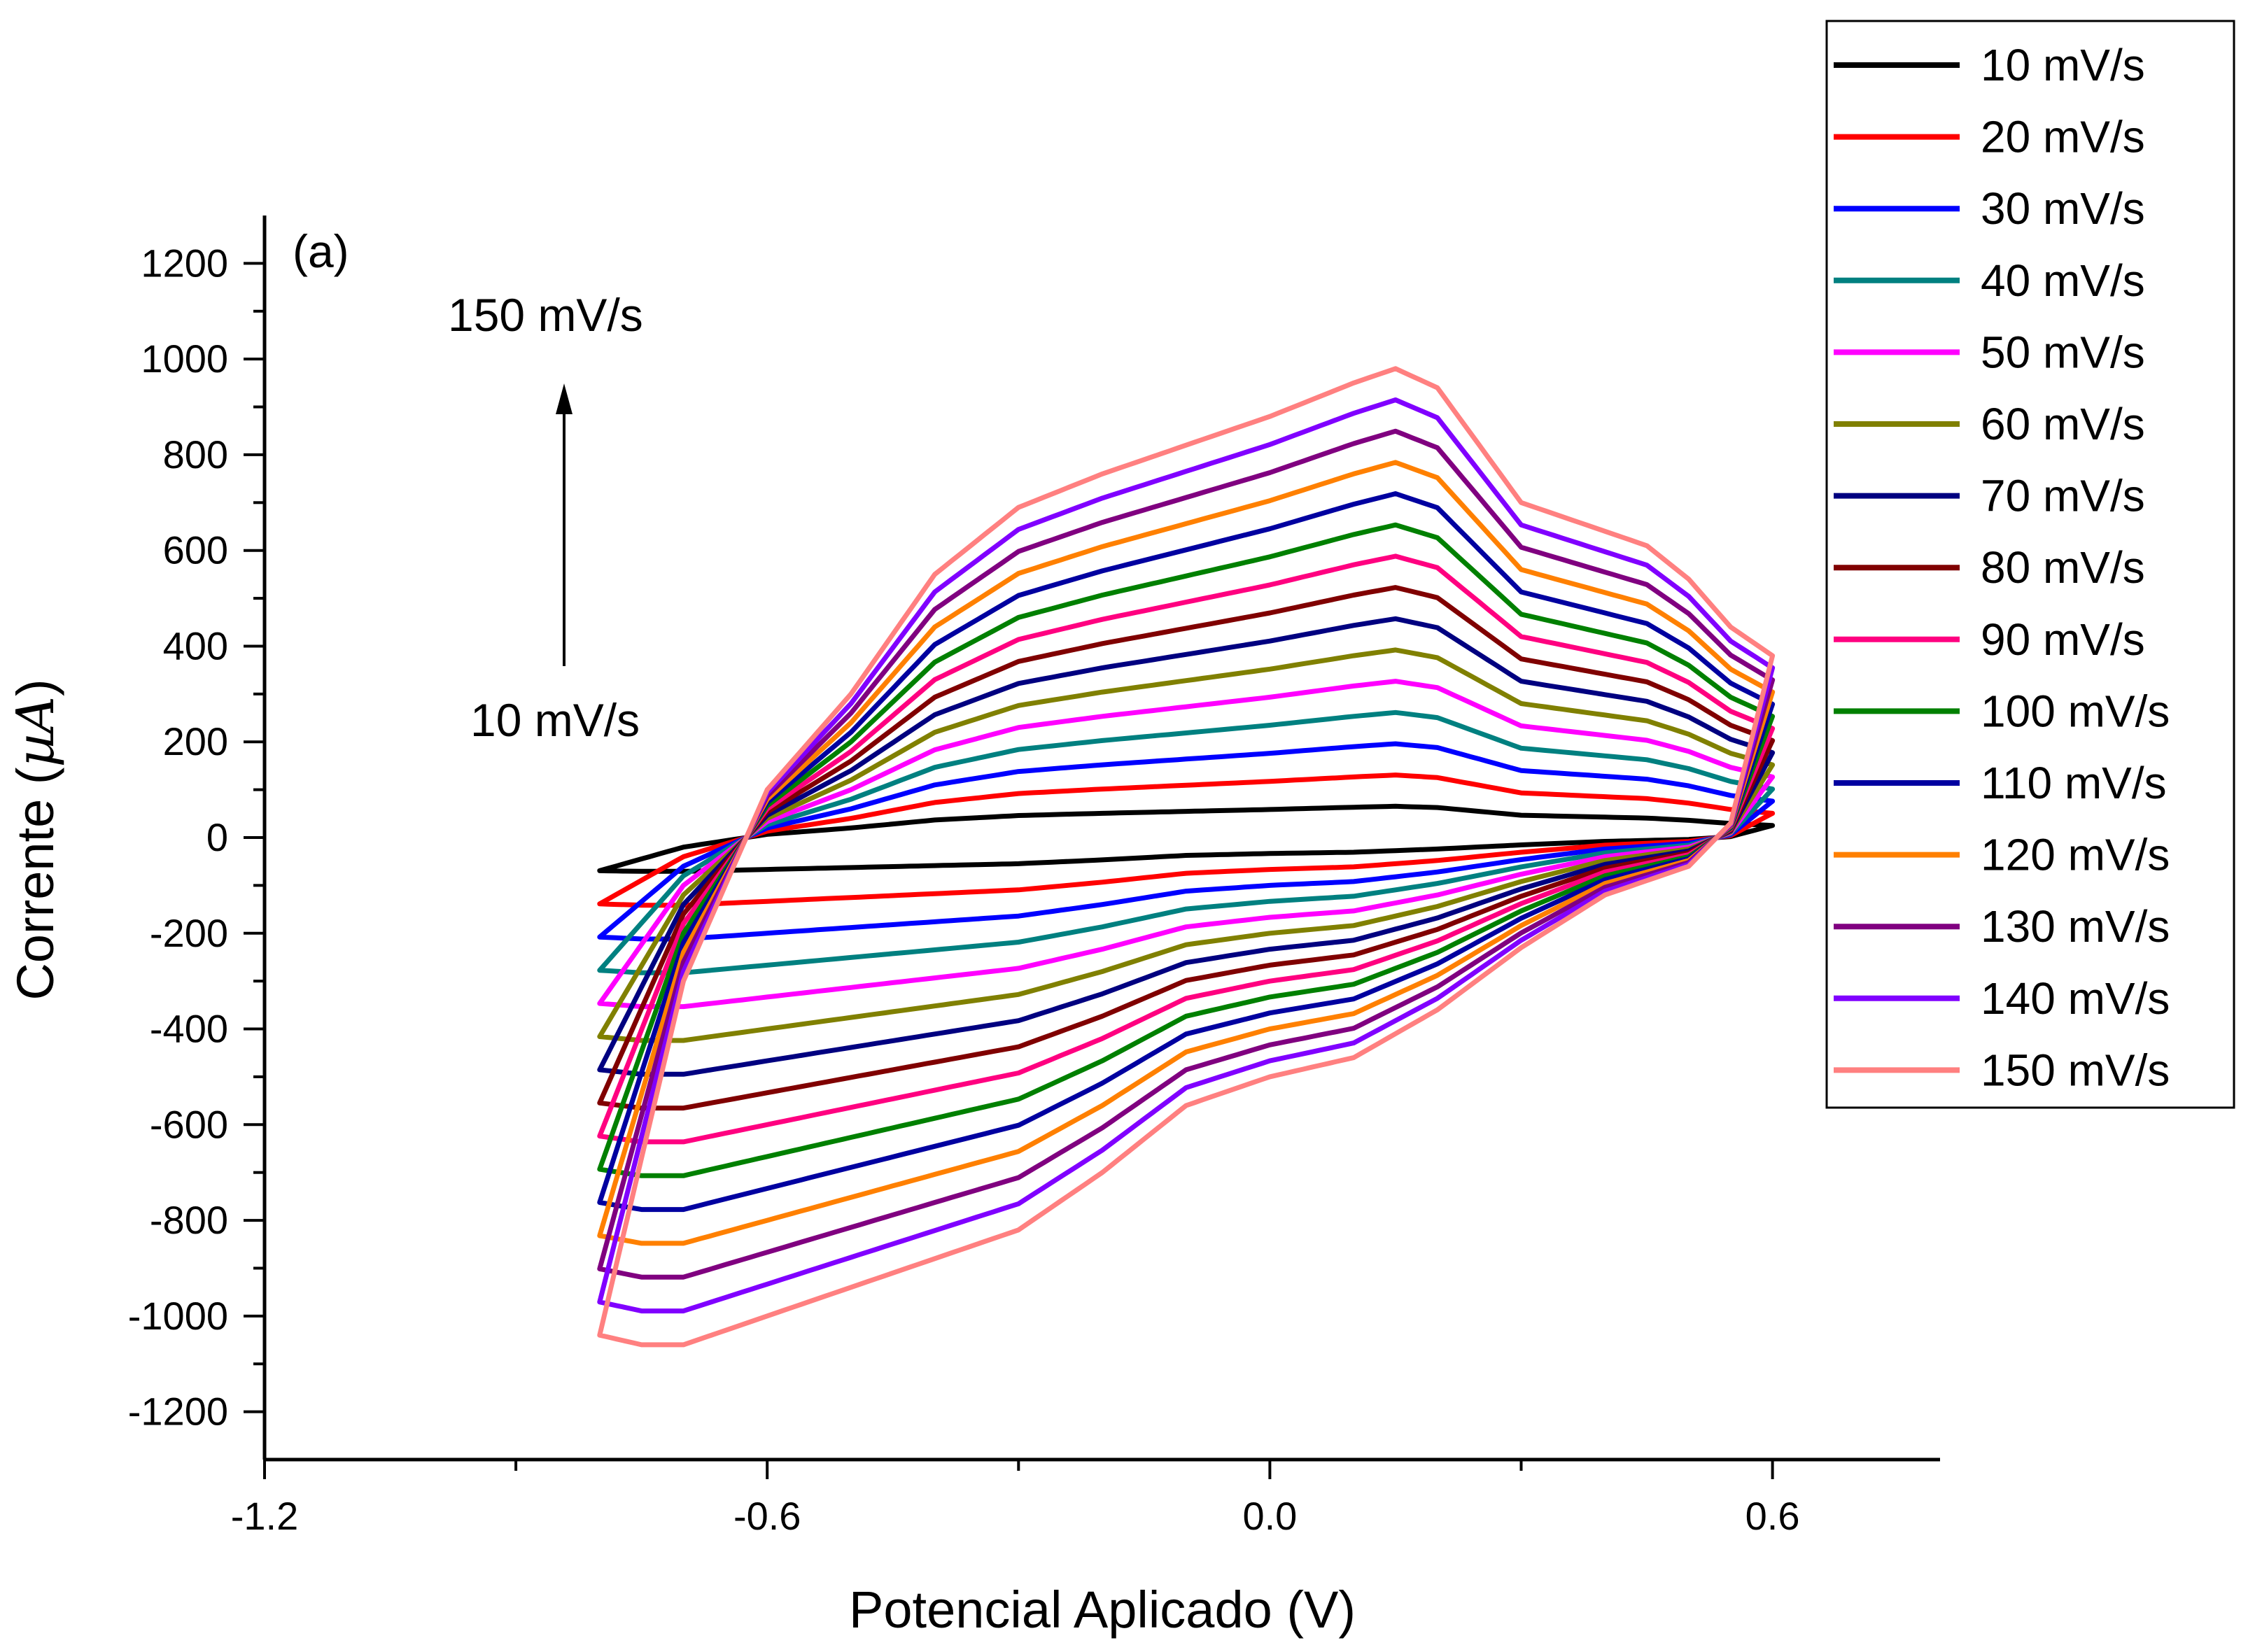 The height and width of the screenshot is (1652, 2241). I want to click on x-tick-label: -0.6, so click(767, 1516).